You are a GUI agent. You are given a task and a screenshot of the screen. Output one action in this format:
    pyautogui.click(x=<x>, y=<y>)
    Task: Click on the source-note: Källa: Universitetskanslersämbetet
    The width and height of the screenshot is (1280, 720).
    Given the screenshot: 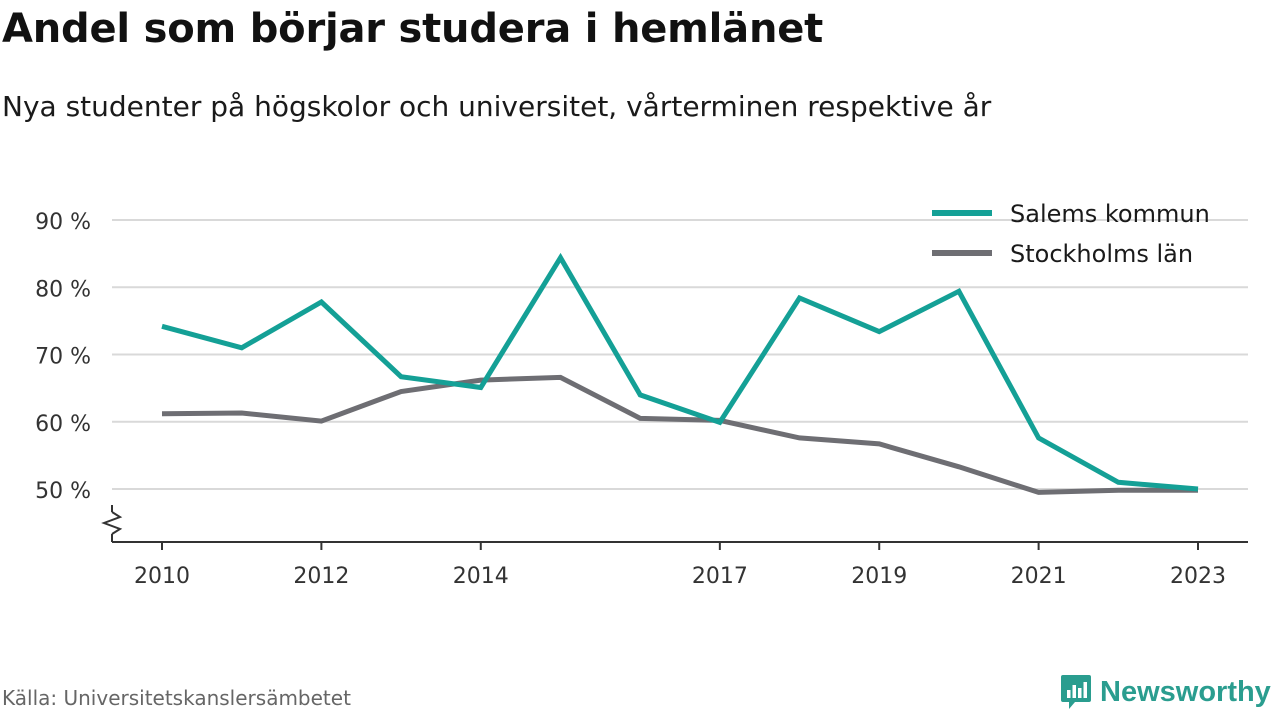 What is the action you would take?
    pyautogui.click(x=176, y=698)
    